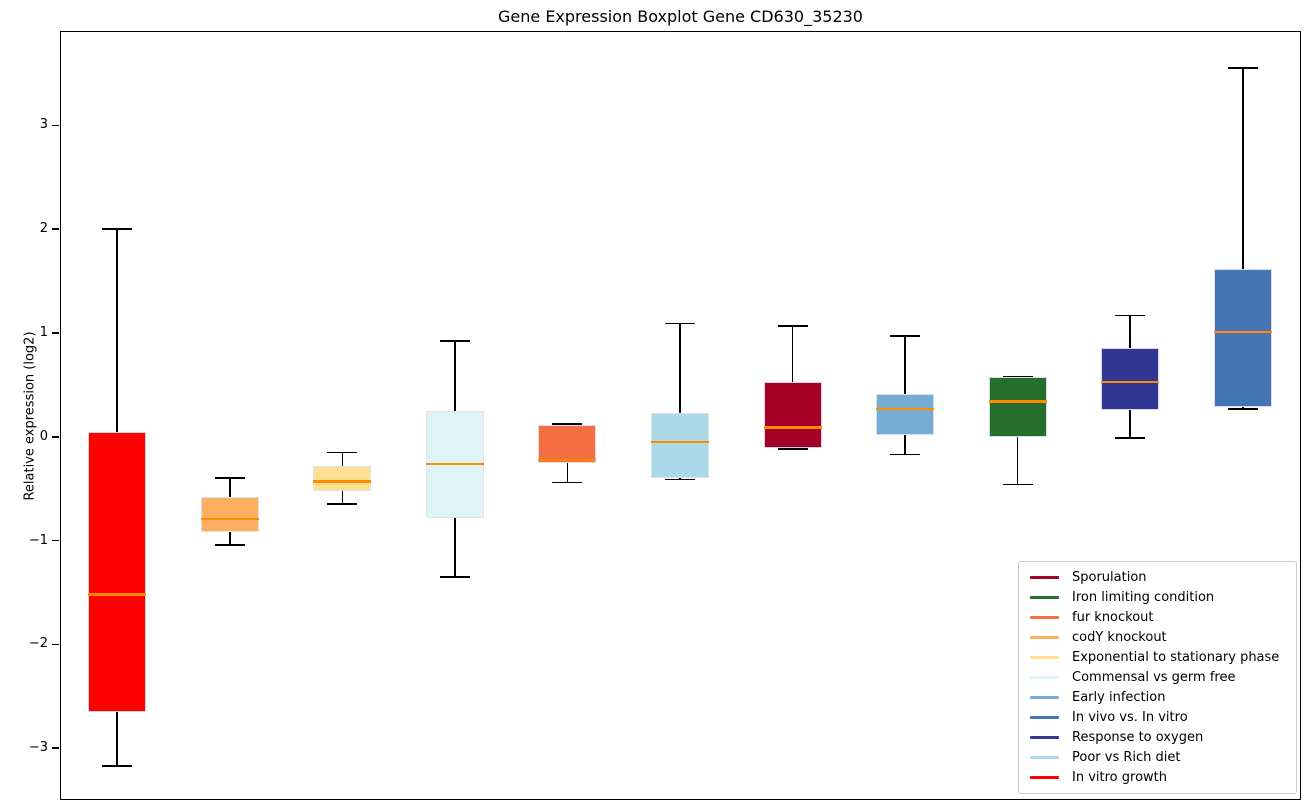 Image resolution: width=1309 pixels, height=812 pixels. What do you see at coordinates (680, 16) in the screenshot?
I see `chart-title: Gene Expression Boxplot Gene CD630_35230` at bounding box center [680, 16].